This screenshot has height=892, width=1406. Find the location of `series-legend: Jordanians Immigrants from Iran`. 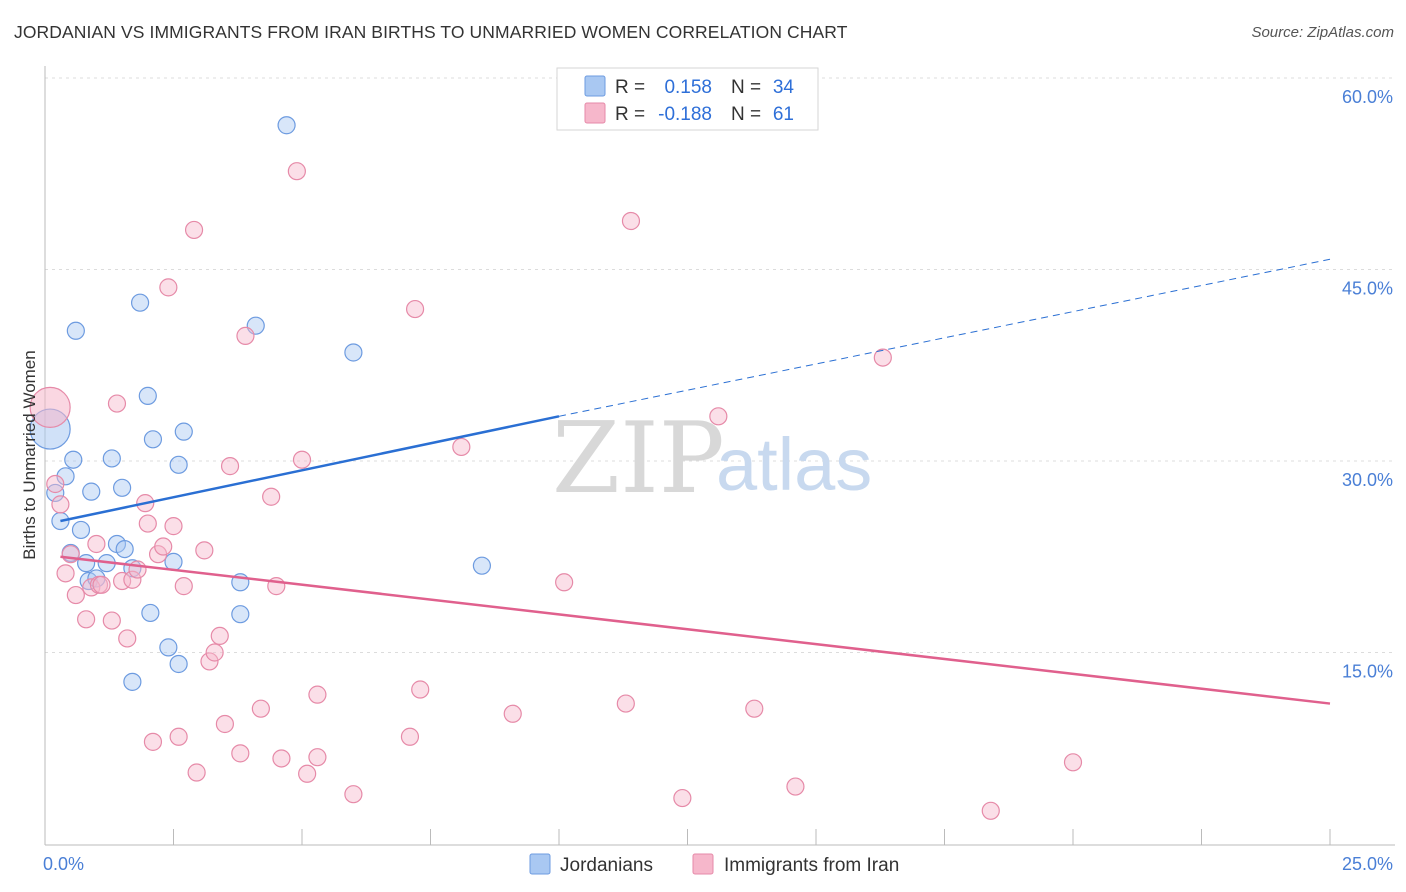

series-legend: Jordanians Immigrants from Iran is located at coordinates (714, 864).